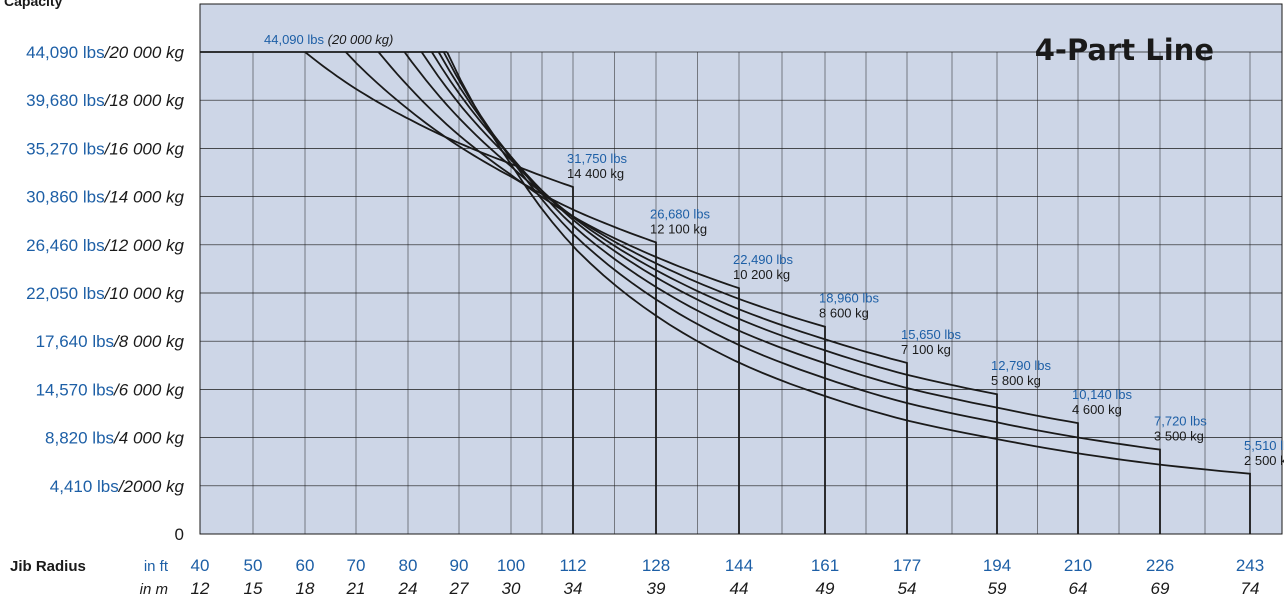 The height and width of the screenshot is (600, 1284). I want to click on y-tick-label: 39,680 lbs/18 000 kg, so click(105, 100).